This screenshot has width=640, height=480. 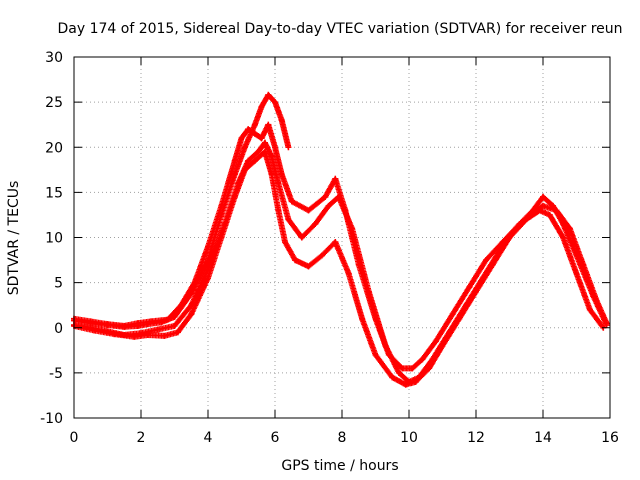 I want to click on x-tick-label: 2, so click(x=141, y=438).